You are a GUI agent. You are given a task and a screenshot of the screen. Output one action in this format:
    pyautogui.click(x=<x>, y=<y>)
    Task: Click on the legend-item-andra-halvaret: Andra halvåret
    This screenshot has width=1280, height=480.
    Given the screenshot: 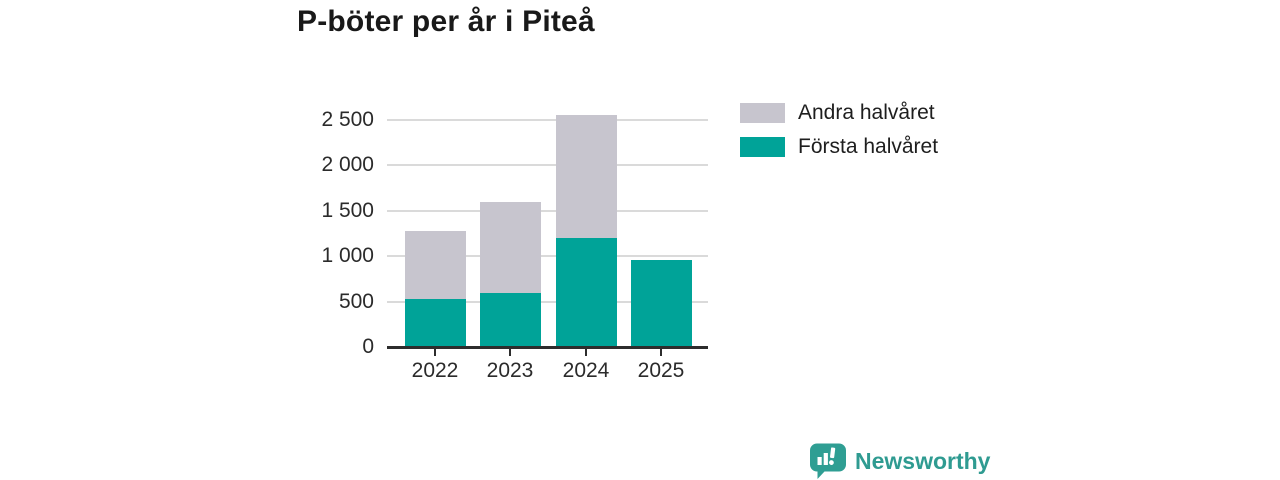 What is the action you would take?
    pyautogui.click(x=839, y=113)
    